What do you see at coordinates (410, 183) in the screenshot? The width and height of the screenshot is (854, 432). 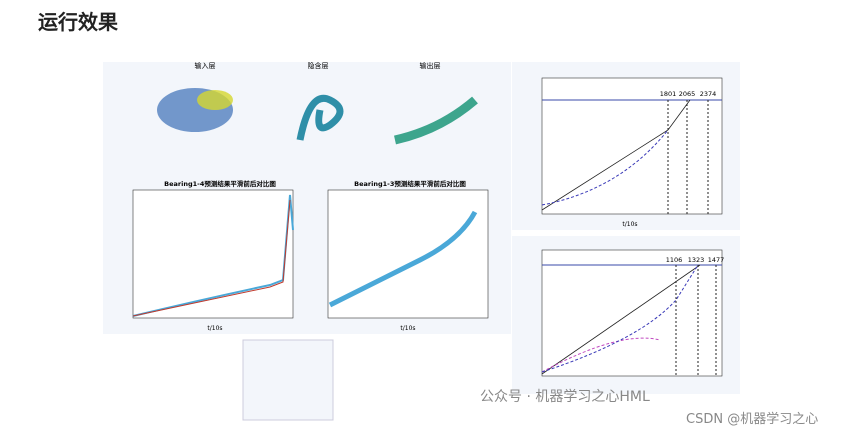 I see `plot-title: Bearing1-3预测结果平滑前后对比图` at bounding box center [410, 183].